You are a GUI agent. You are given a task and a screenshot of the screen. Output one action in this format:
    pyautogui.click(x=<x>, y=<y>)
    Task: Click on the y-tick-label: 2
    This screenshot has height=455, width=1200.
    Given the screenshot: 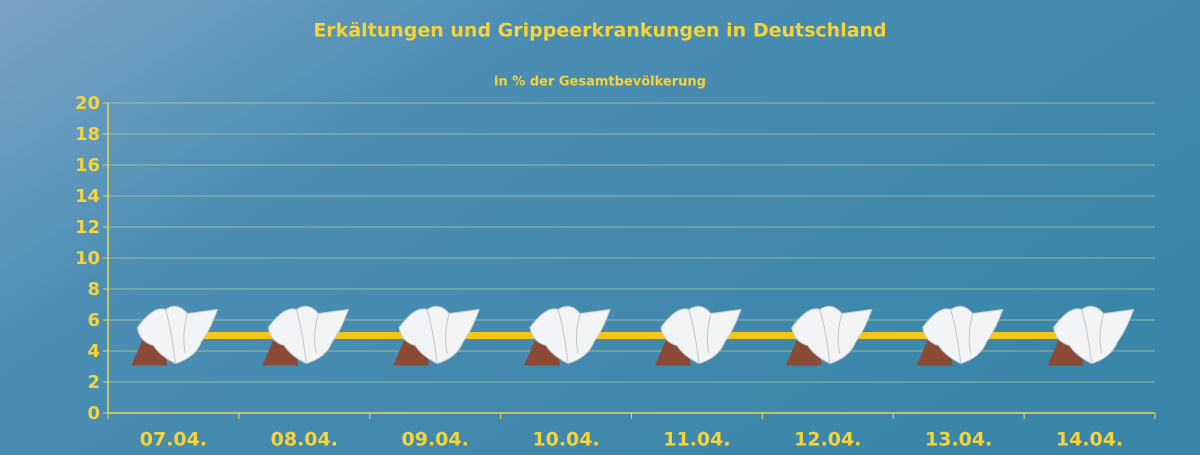 What is the action you would take?
    pyautogui.click(x=93, y=382)
    